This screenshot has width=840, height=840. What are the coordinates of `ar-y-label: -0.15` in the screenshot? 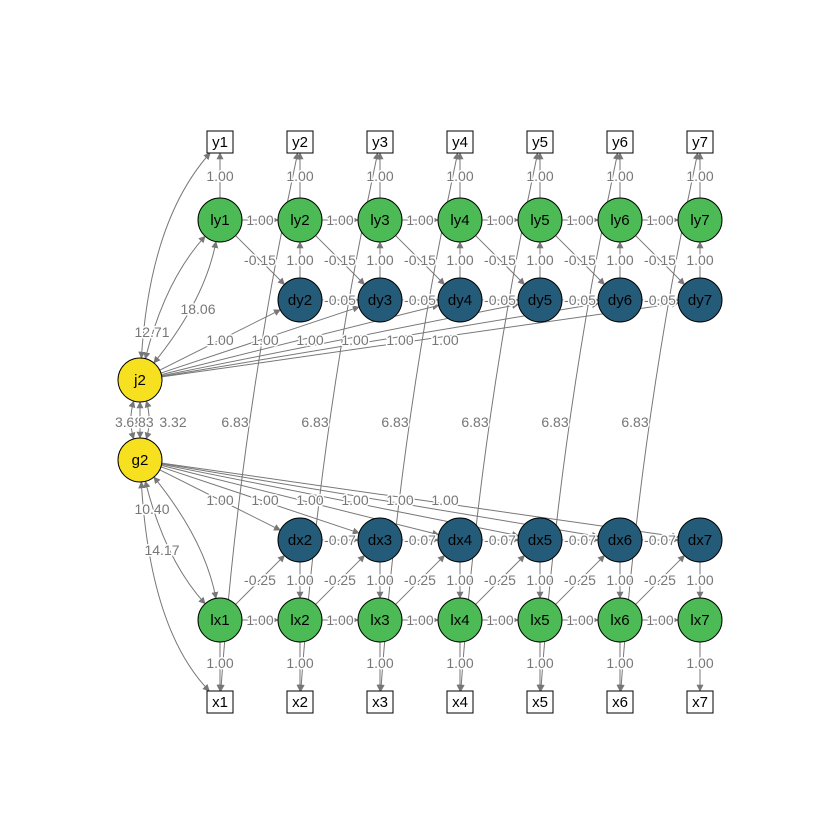 It's located at (580, 260).